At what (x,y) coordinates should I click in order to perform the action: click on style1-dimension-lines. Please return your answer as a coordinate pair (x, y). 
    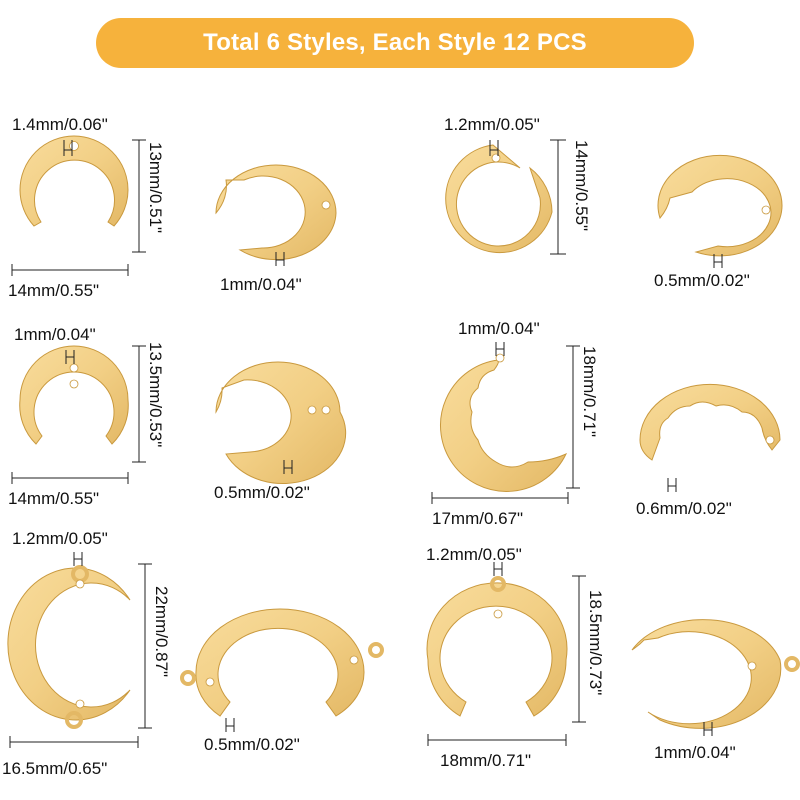
    Looking at the image, I should click on (148, 207).